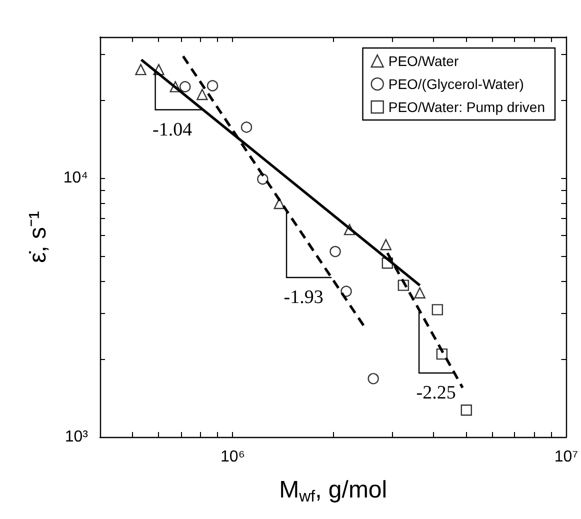 This screenshot has height=519, width=581. What do you see at coordinates (38, 237) in the screenshot?
I see `y-axis-title: ε̇, s⁻¹` at bounding box center [38, 237].